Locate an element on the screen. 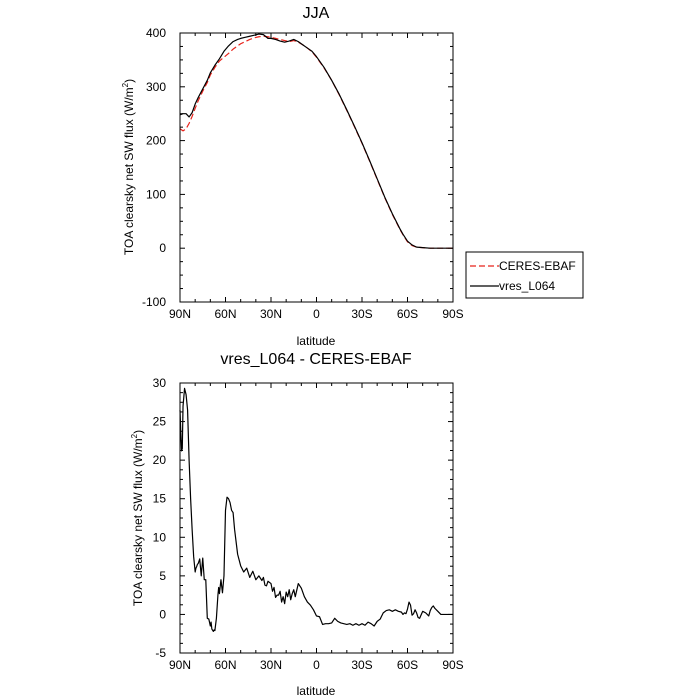 This screenshot has width=700, height=700. bottom-x-tick-label: 0 is located at coordinates (316, 665).